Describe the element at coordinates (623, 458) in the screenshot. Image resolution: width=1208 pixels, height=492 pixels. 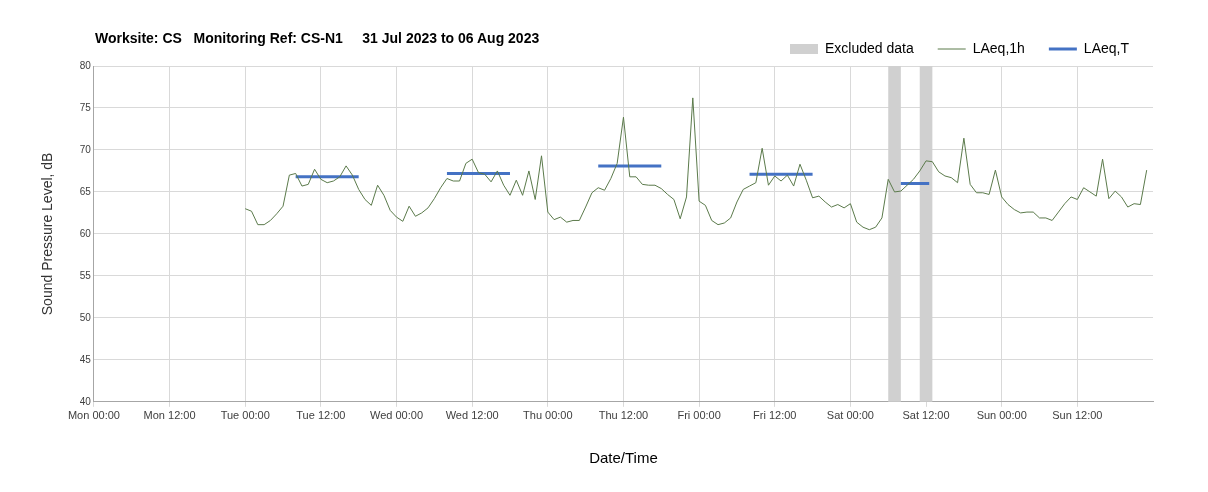
I see `x-axis-title: Date/Time` at that location.